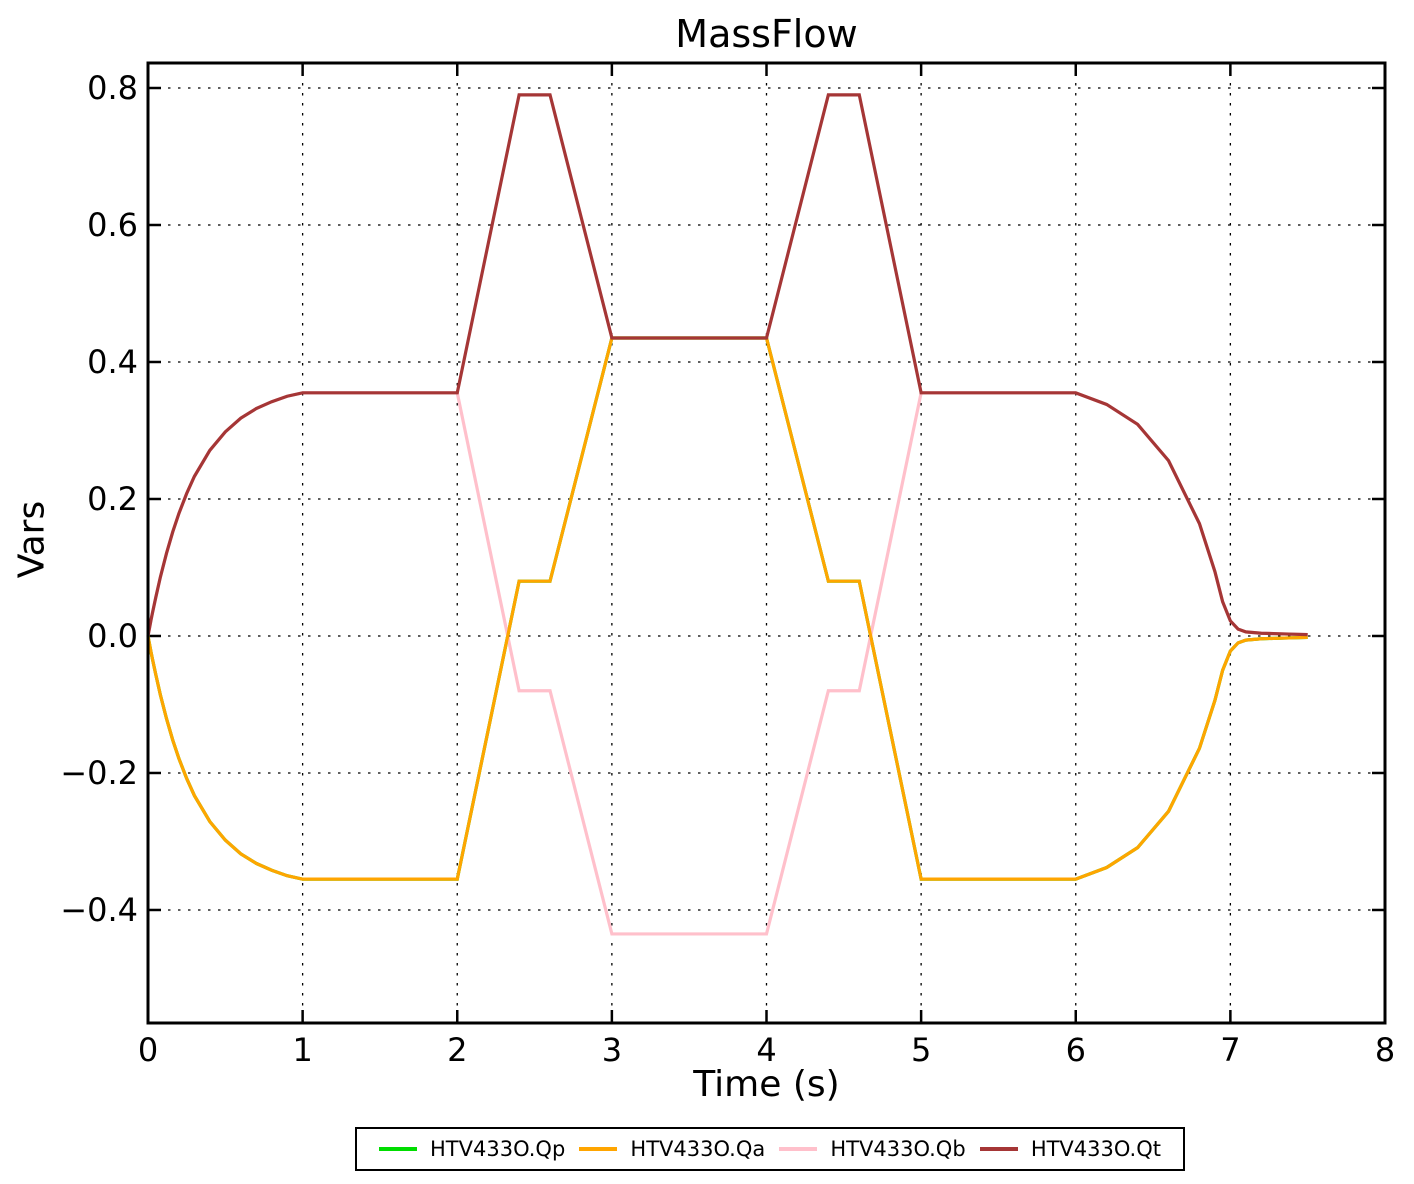 This screenshot has width=1414, height=1184. What do you see at coordinates (898, 1149) in the screenshot?
I see `legend-label: HTV433O.Qb` at bounding box center [898, 1149].